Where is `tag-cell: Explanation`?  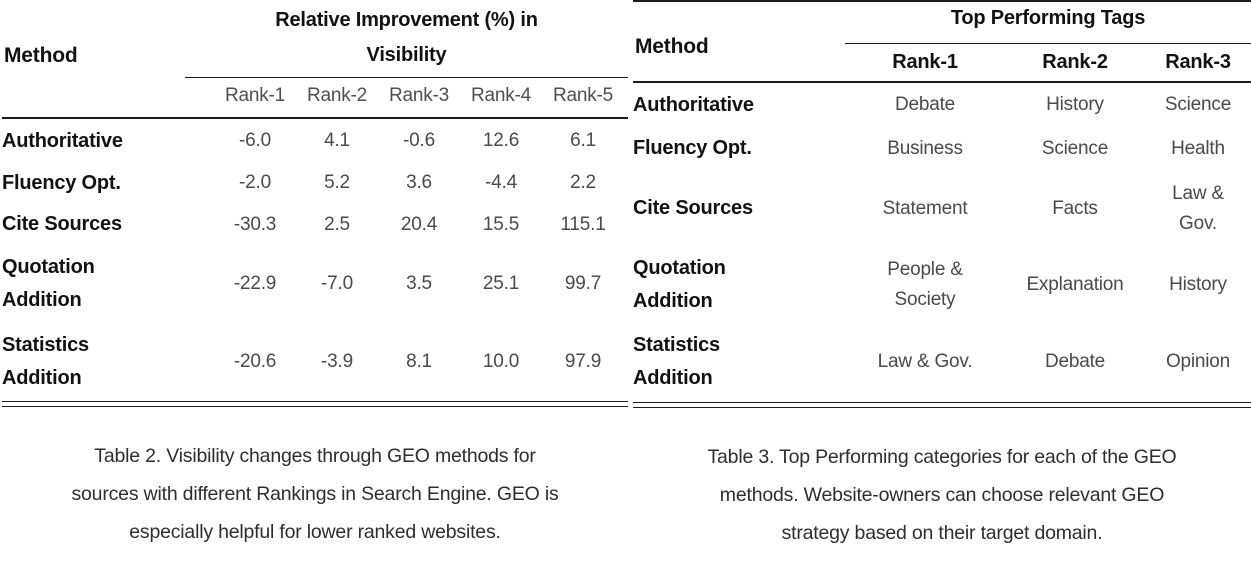 tag-cell: Explanation is located at coordinates (1075, 285).